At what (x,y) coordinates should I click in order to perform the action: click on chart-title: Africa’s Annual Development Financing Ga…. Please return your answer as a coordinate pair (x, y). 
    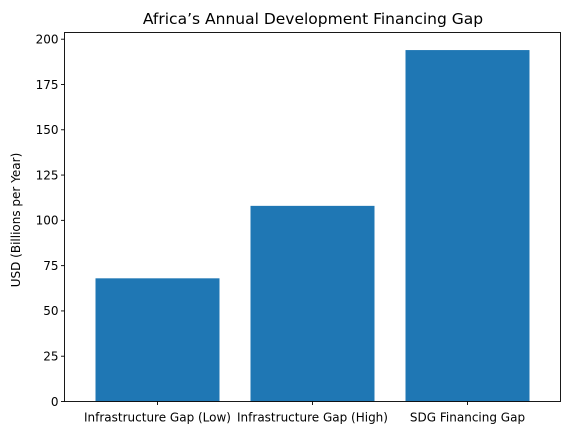
    Looking at the image, I should click on (313, 19).